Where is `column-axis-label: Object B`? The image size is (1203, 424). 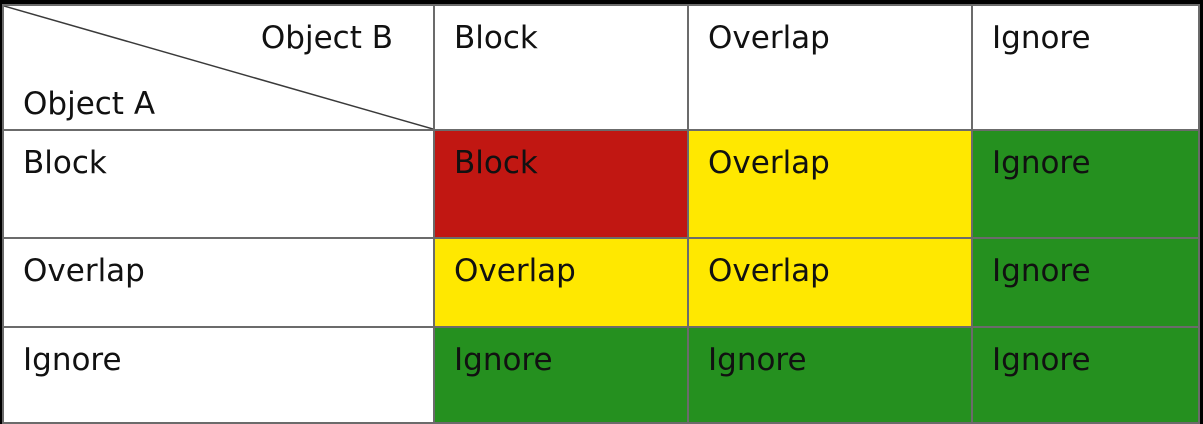 column-axis-label: Object B is located at coordinates (326, 38).